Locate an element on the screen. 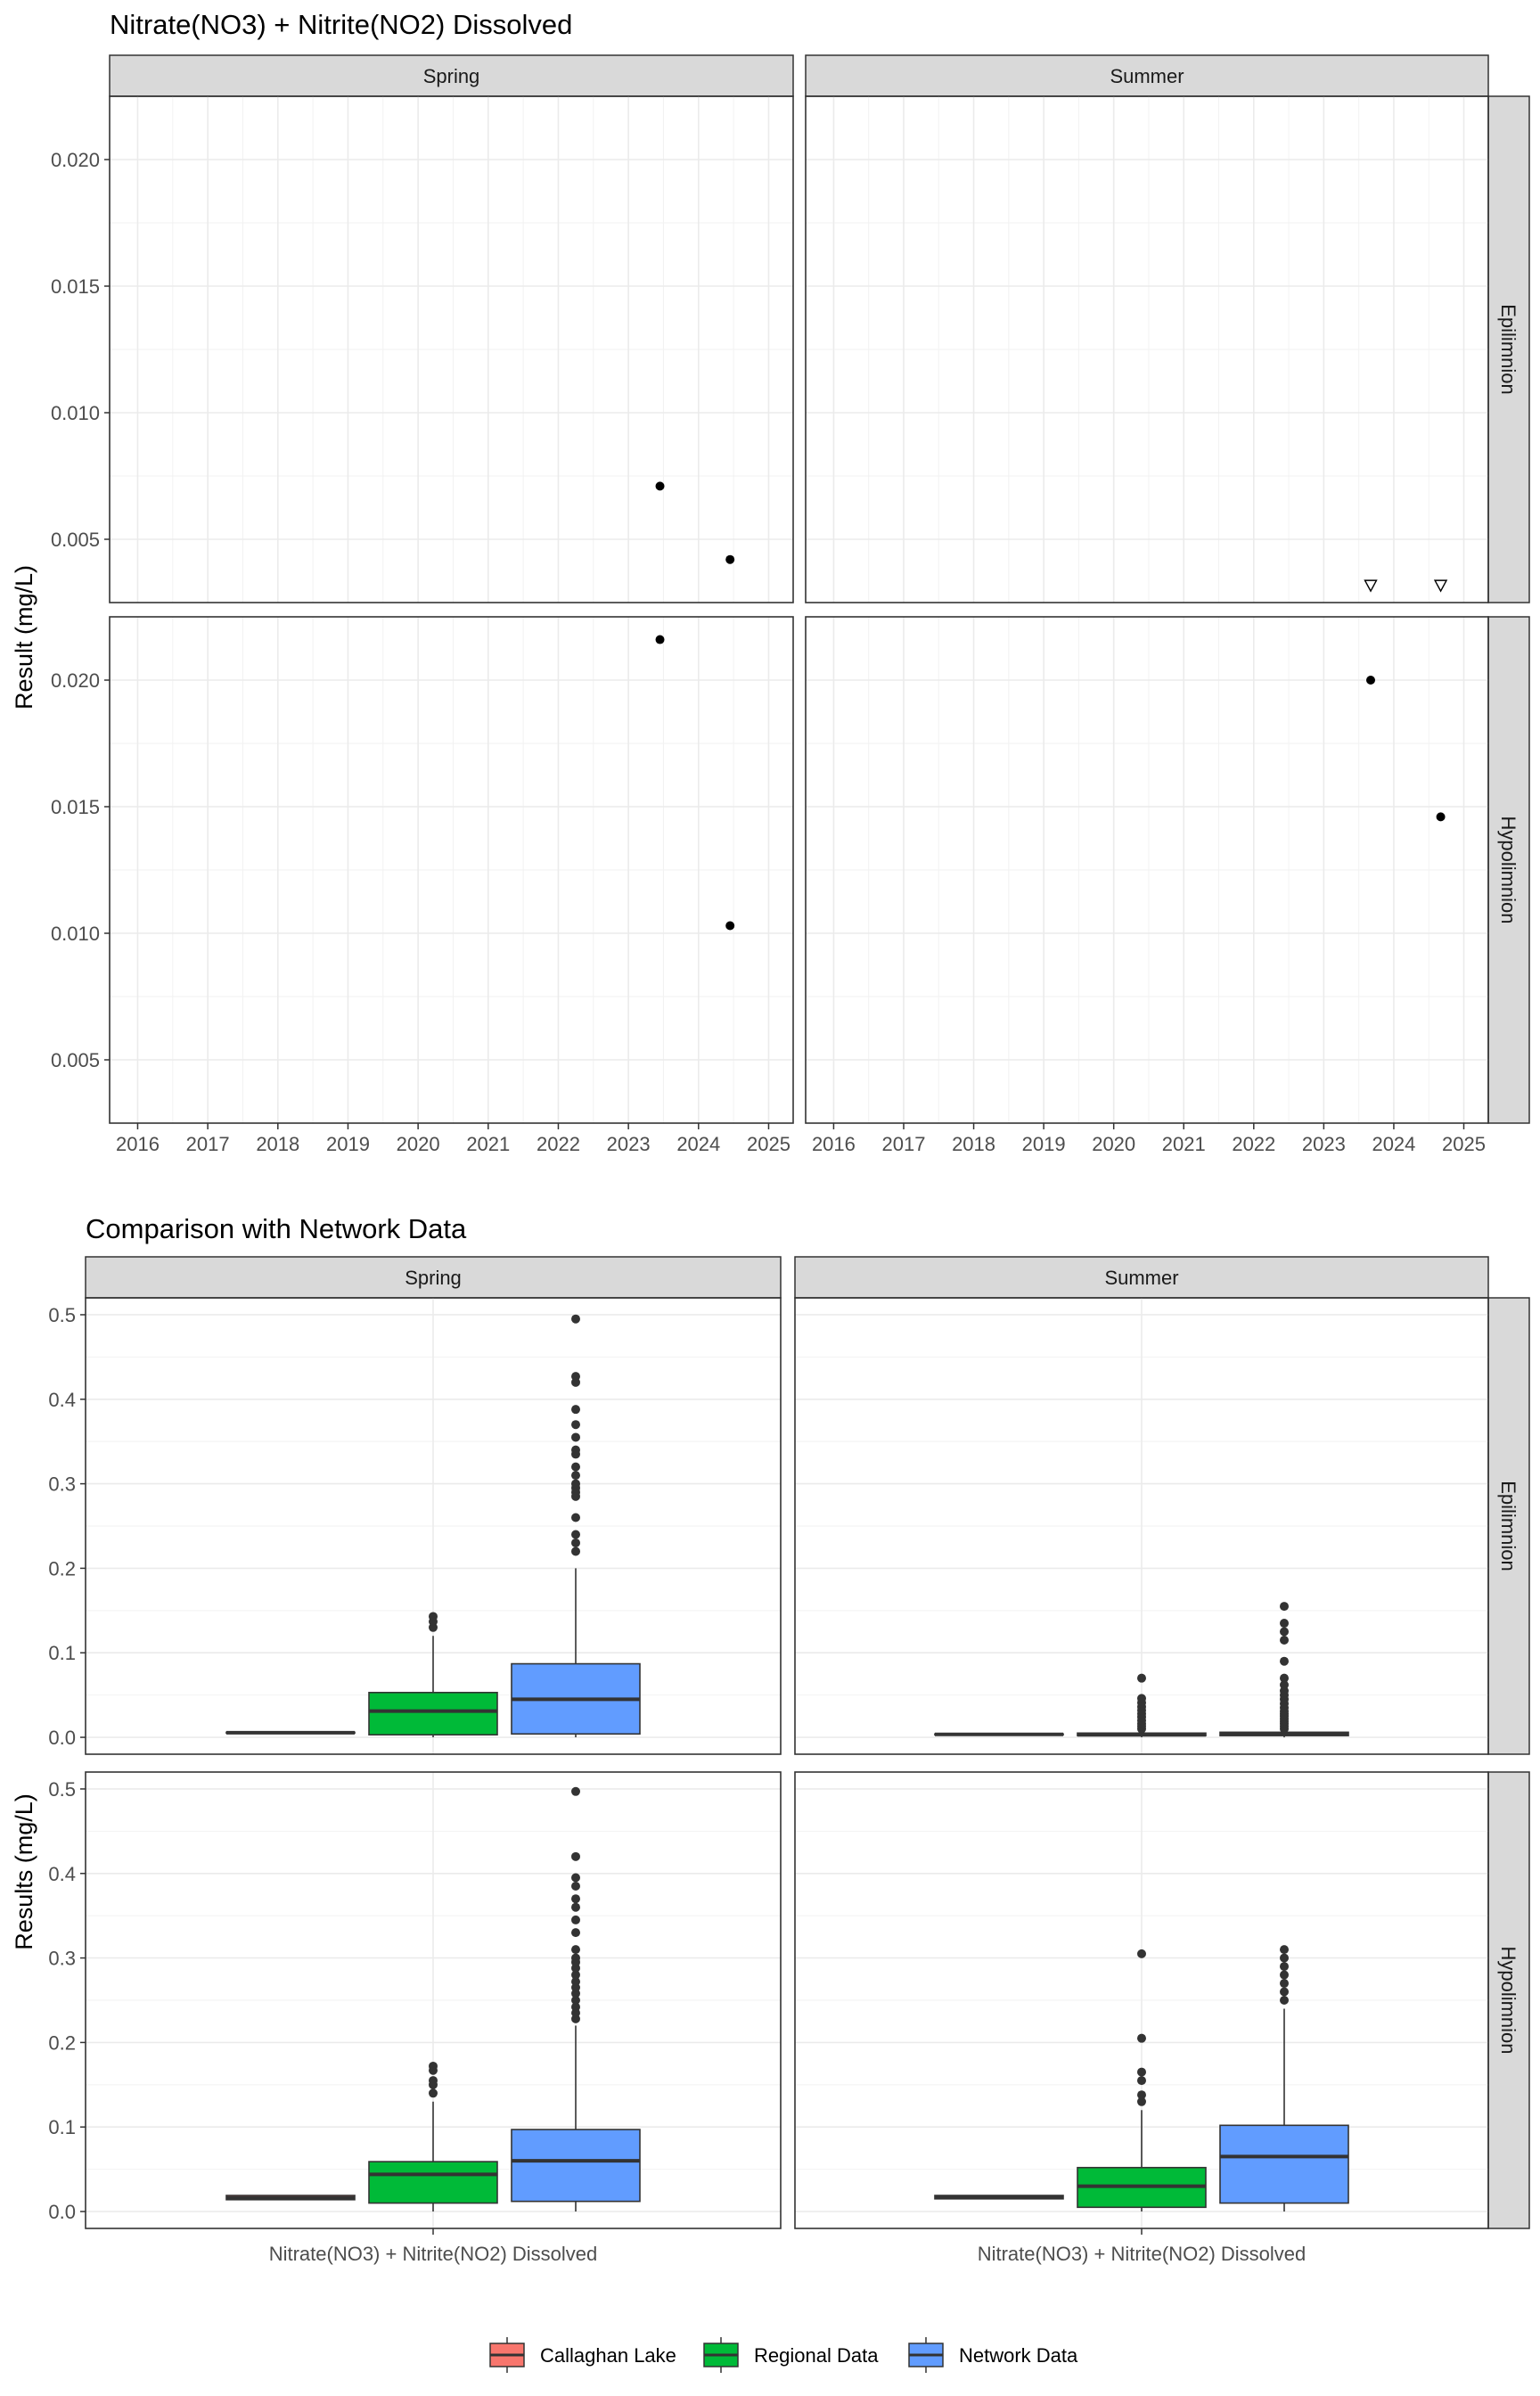  chart1-title: Nitrate(NO3) + Nitrite(NO2) Dissolved is located at coordinates (341, 24).